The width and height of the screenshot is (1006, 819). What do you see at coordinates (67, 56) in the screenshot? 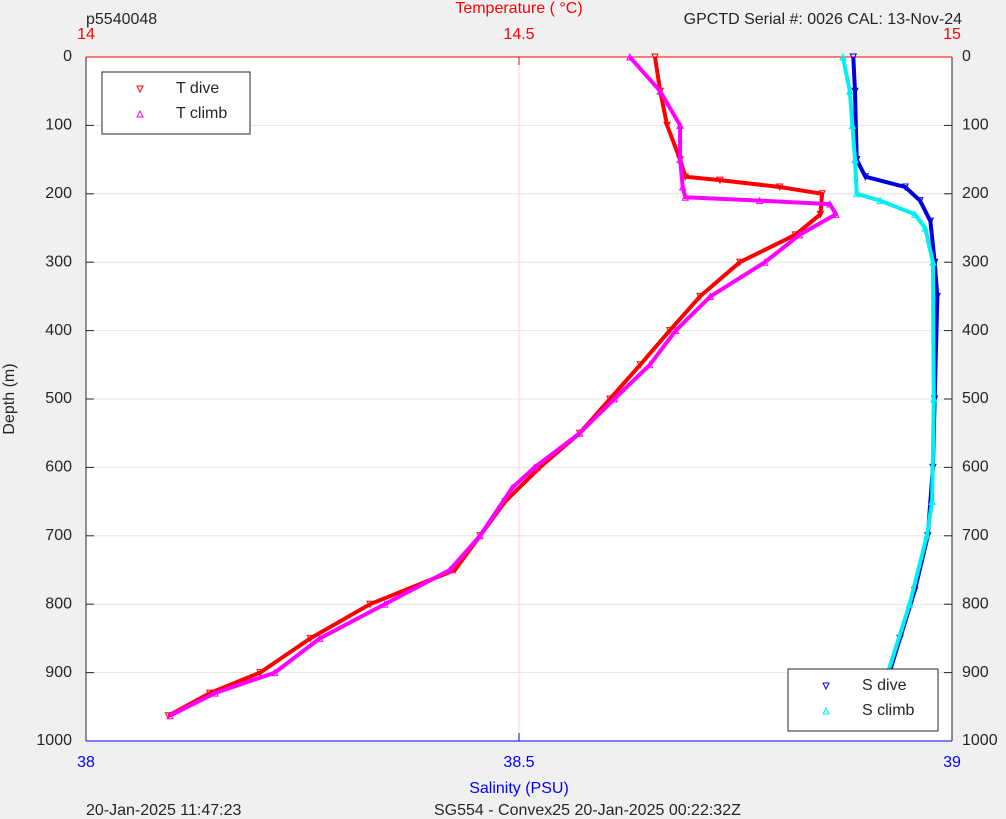
I see `y-tick-label: 0` at bounding box center [67, 56].